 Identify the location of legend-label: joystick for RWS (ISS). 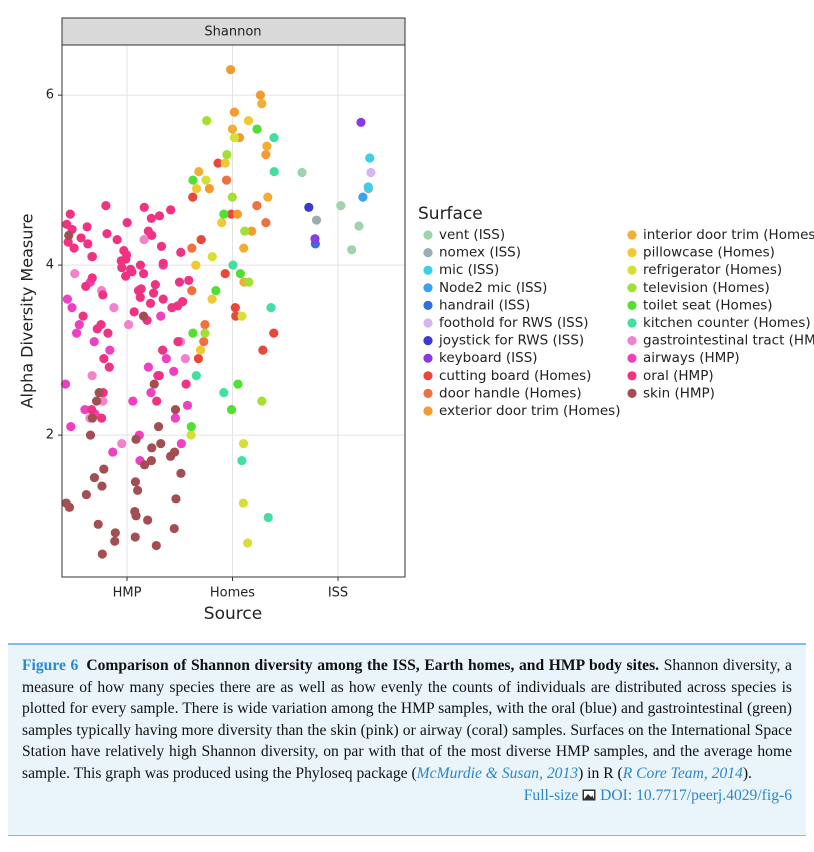
(511, 341).